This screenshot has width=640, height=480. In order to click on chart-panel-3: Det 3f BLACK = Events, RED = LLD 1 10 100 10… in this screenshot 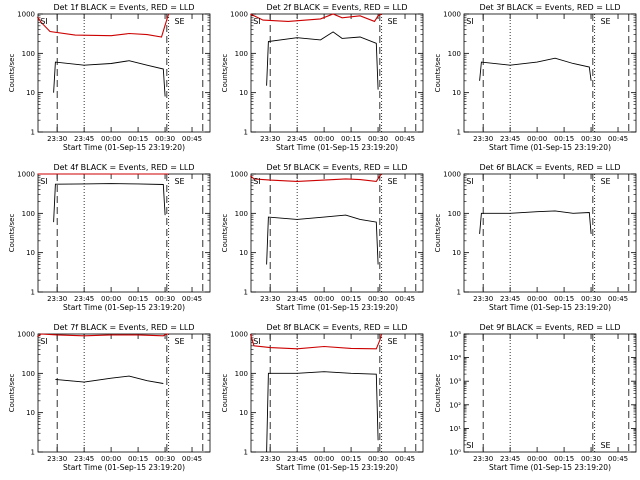, I will do `click(535, 77)`.